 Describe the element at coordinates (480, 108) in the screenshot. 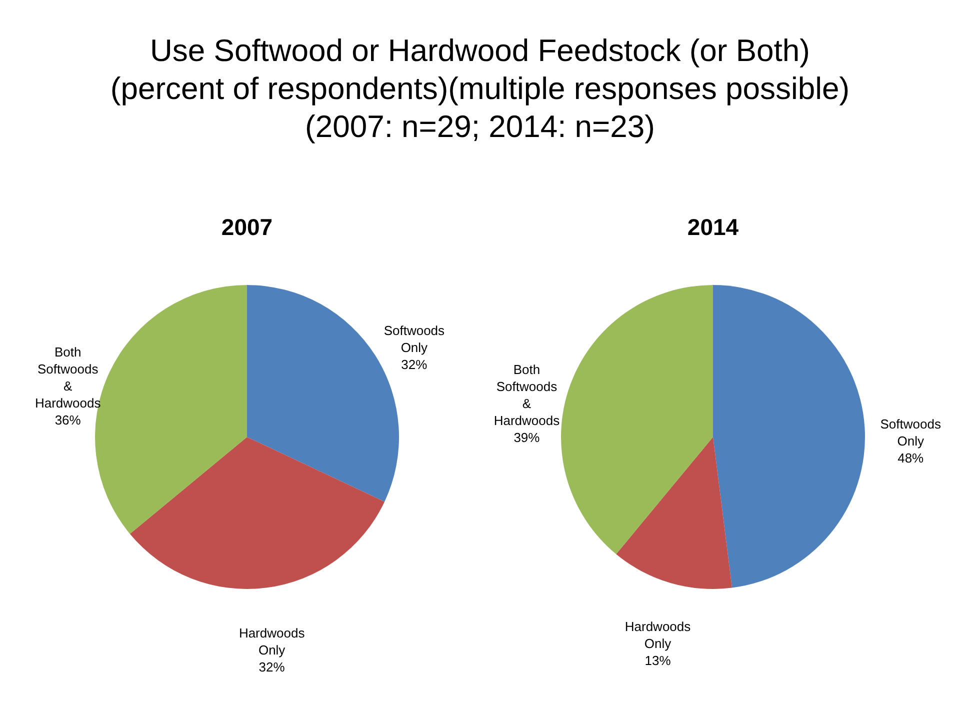

I see `text: (percent of respondents)(multiple responses possible) (2007: n=29; 2014: n=23)` at that location.